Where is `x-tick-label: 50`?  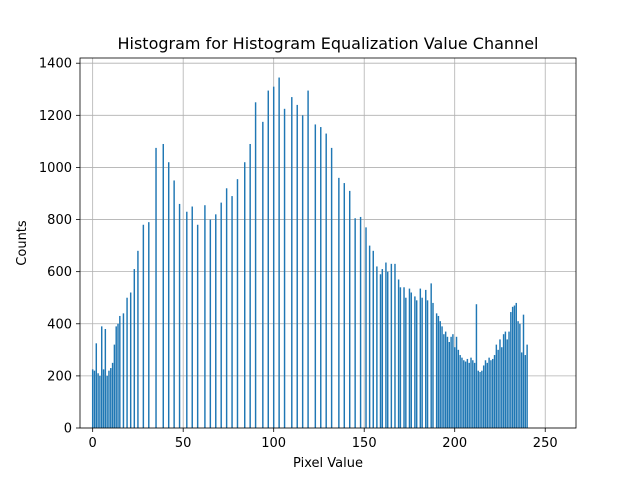 x-tick-label: 50 is located at coordinates (183, 443).